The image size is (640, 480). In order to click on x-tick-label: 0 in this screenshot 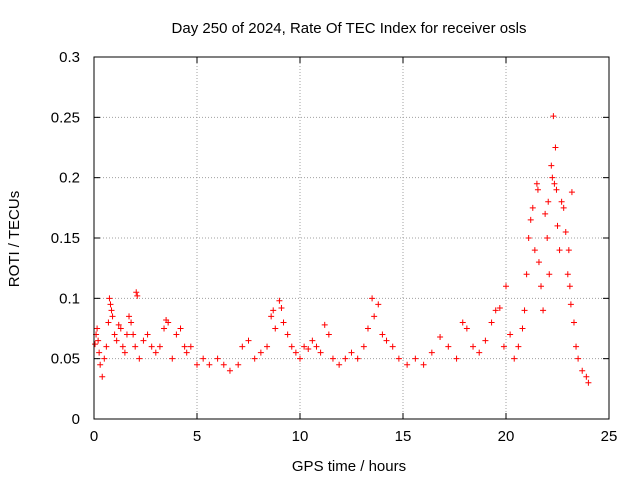, I will do `click(94, 436)`.